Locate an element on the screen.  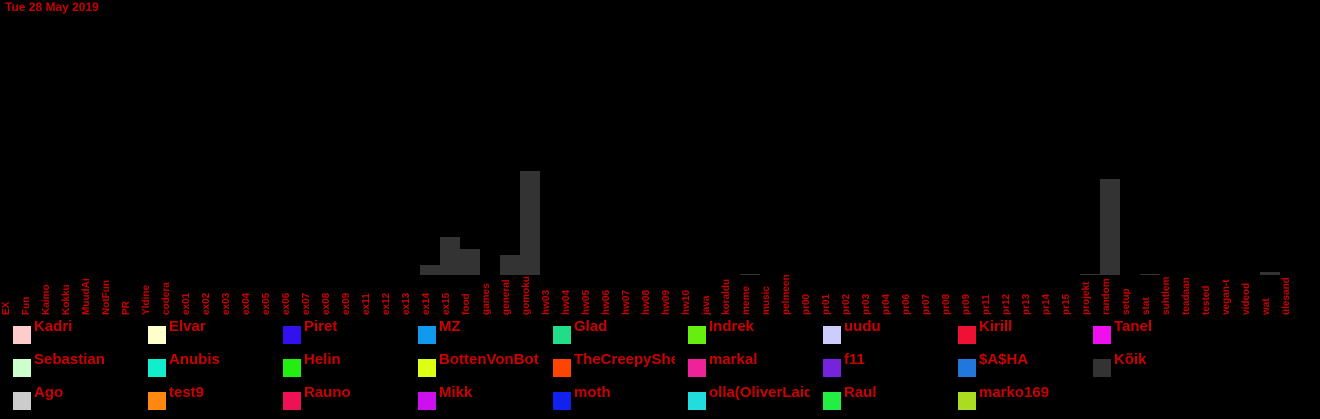
legend-label: MZ is located at coordinates (450, 326).